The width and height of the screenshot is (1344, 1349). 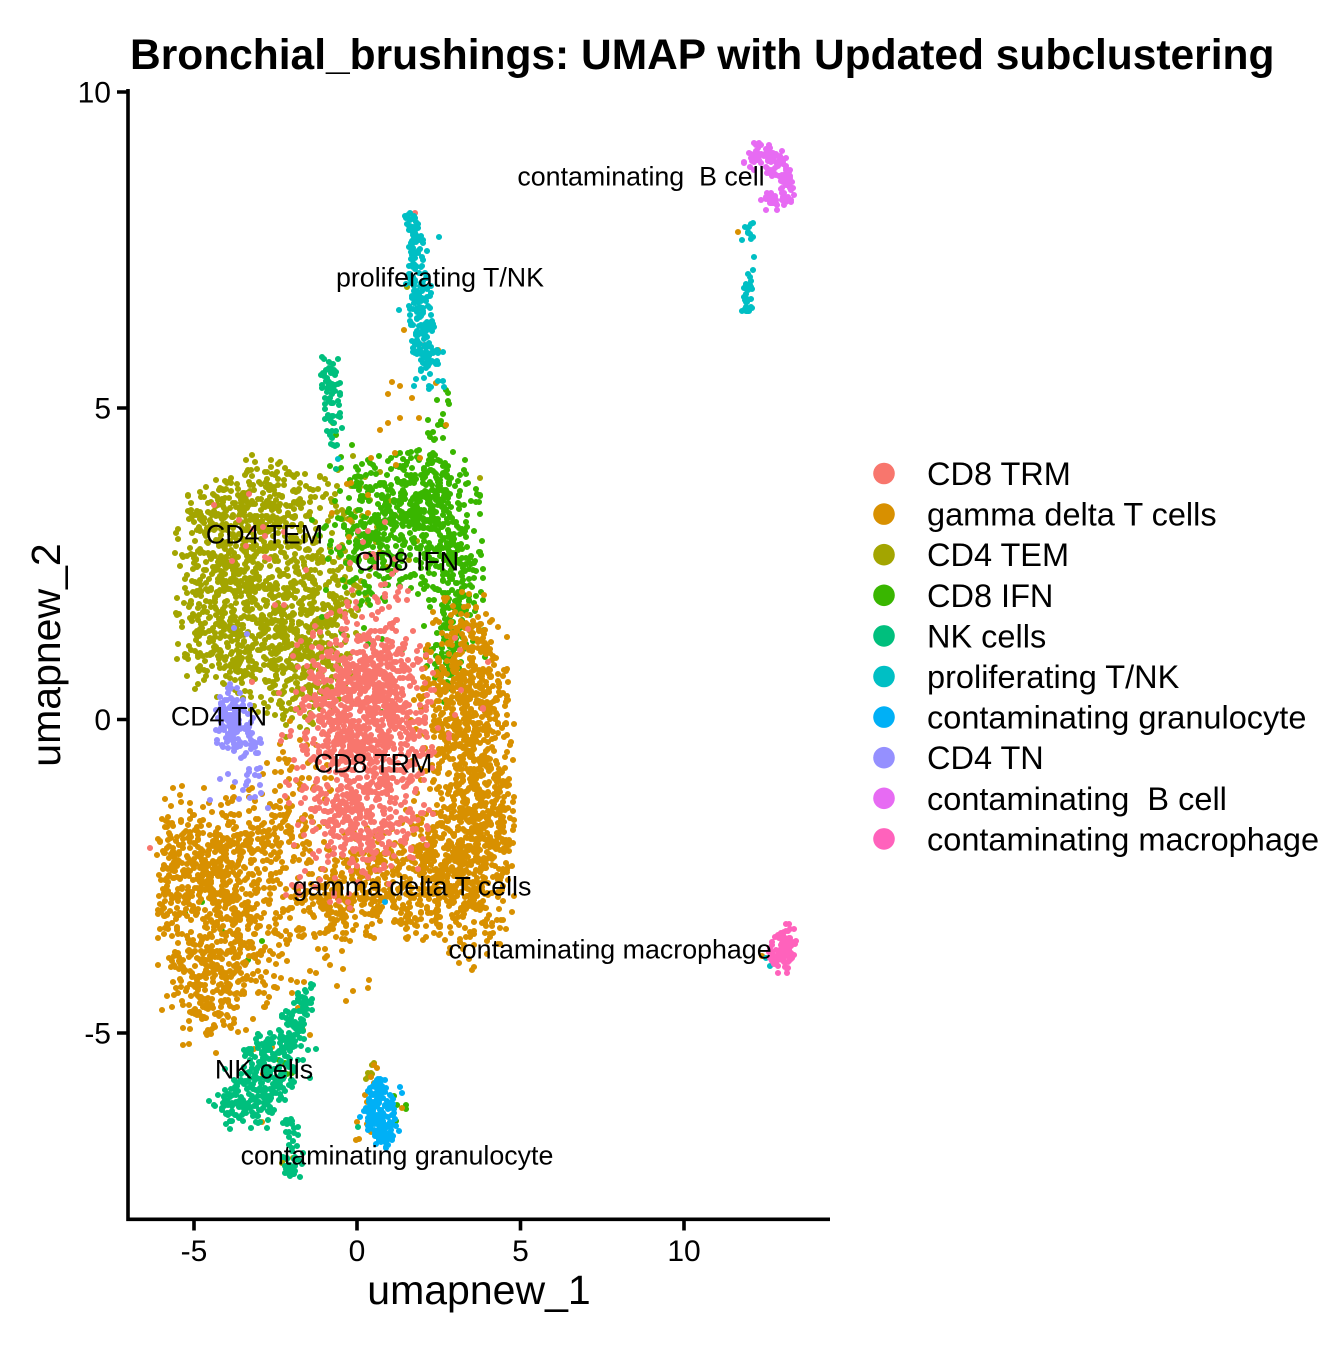 I want to click on svg-text: umapnew_1, so click(x=478, y=1290).